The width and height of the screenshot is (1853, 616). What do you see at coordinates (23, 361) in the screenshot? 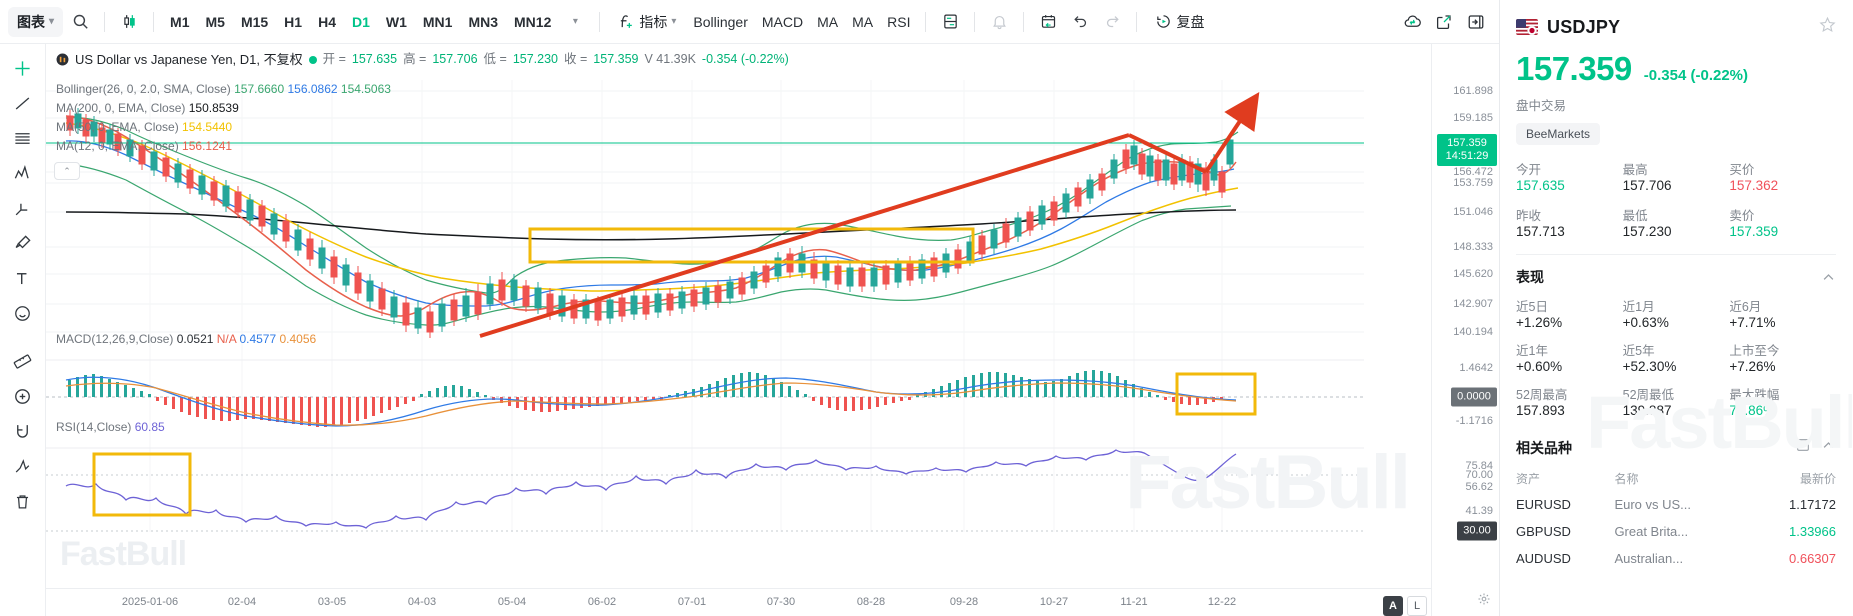
I see `measure-ruler-icon` at bounding box center [23, 361].